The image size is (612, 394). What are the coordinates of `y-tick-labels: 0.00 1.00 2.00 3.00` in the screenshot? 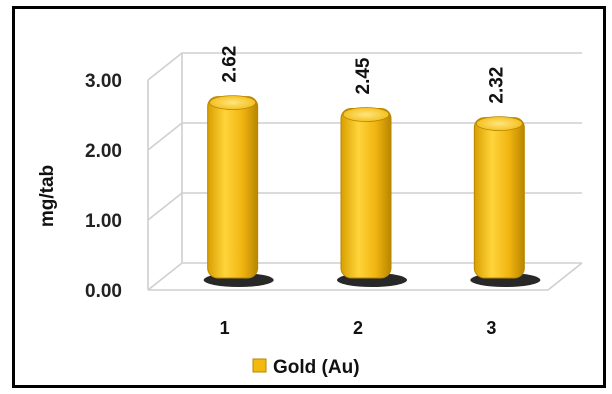 It's located at (103, 186).